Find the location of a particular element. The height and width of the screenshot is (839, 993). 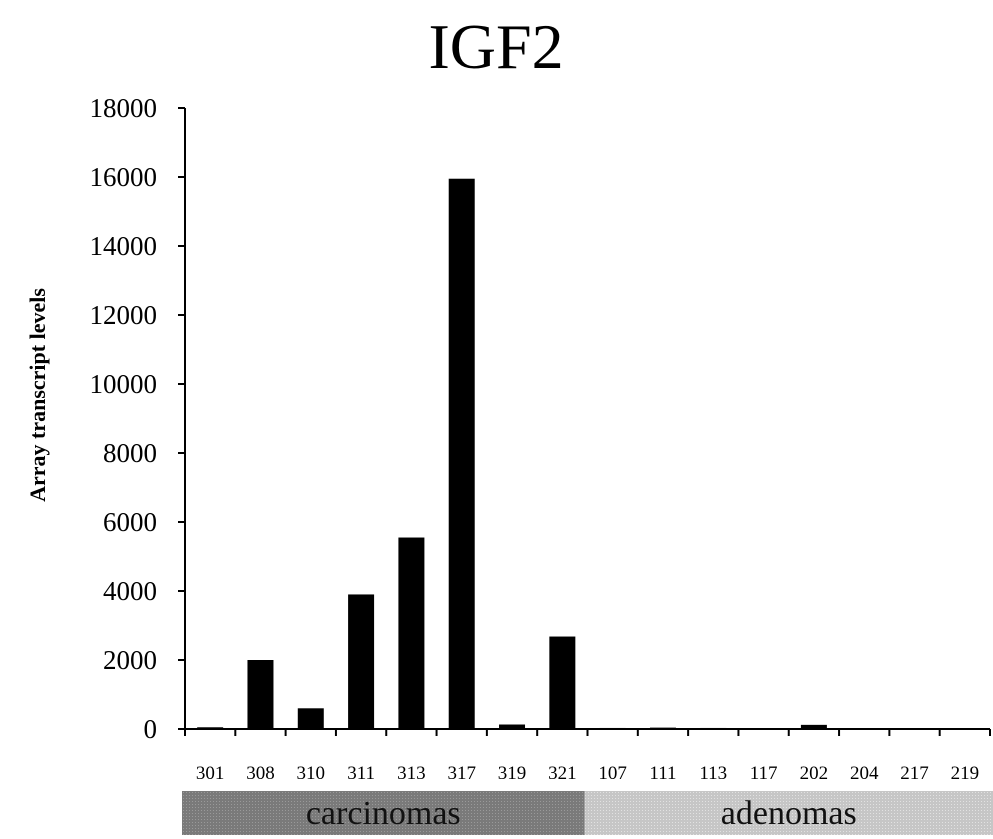

group-label-adenomas: adenomas is located at coordinates (789, 813).